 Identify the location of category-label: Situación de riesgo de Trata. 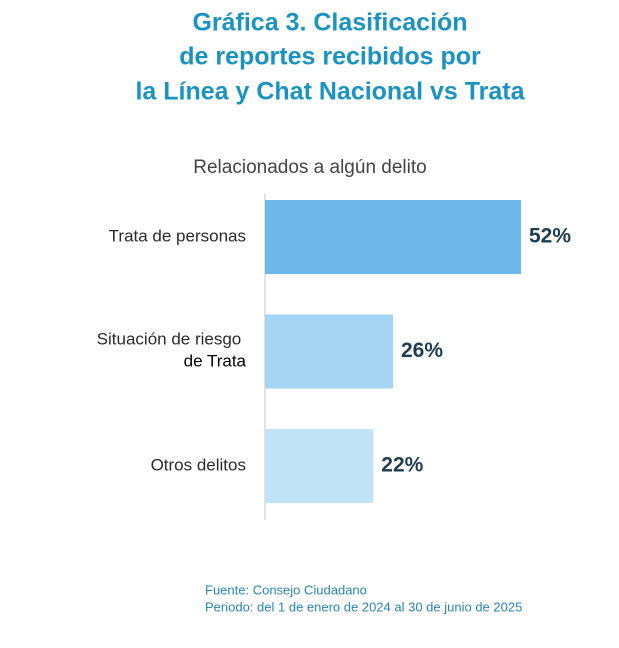
(172, 350).